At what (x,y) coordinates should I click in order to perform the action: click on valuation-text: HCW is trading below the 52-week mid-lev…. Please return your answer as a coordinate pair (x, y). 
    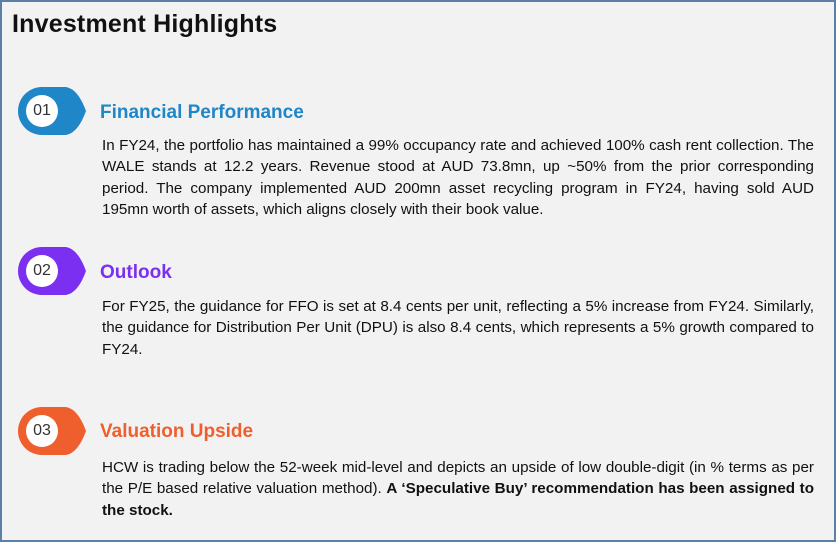
    Looking at the image, I should click on (458, 478).